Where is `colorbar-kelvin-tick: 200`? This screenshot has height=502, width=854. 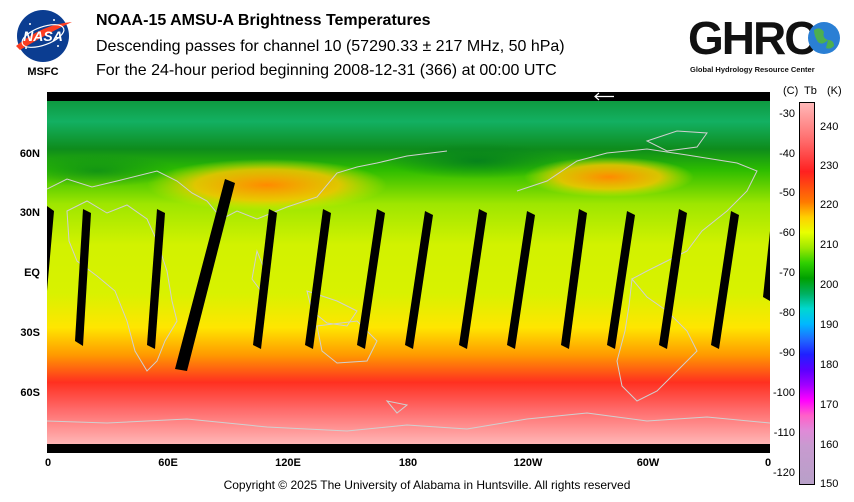
colorbar-kelvin-tick: 200 is located at coordinates (829, 285).